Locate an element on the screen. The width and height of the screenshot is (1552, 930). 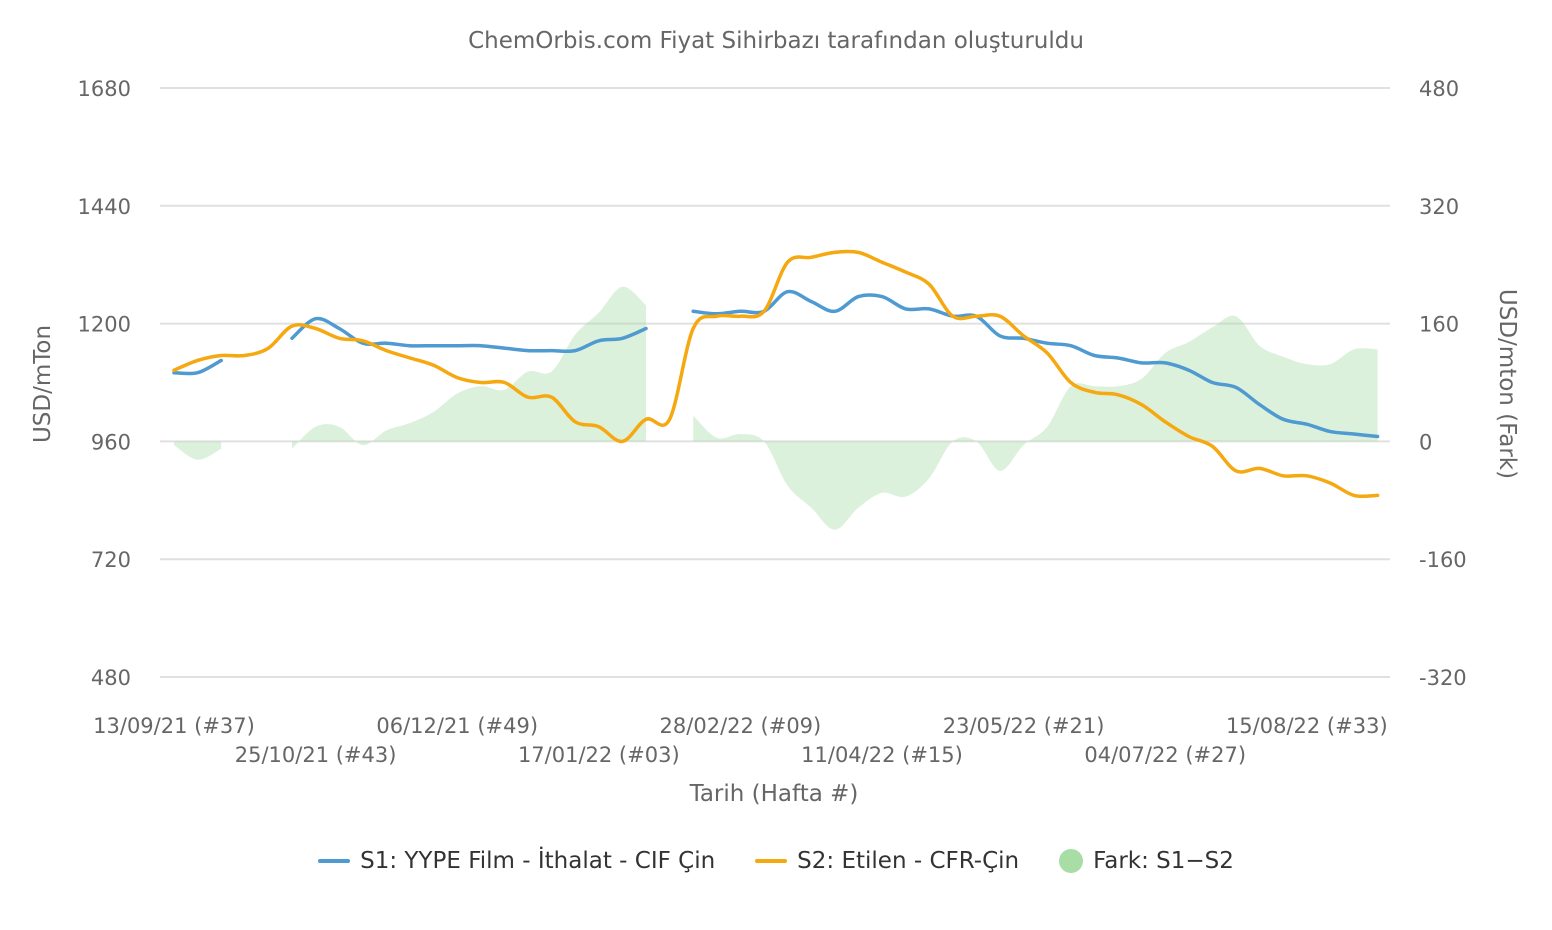
y-tick-right-label: 0 is located at coordinates (1425, 442).